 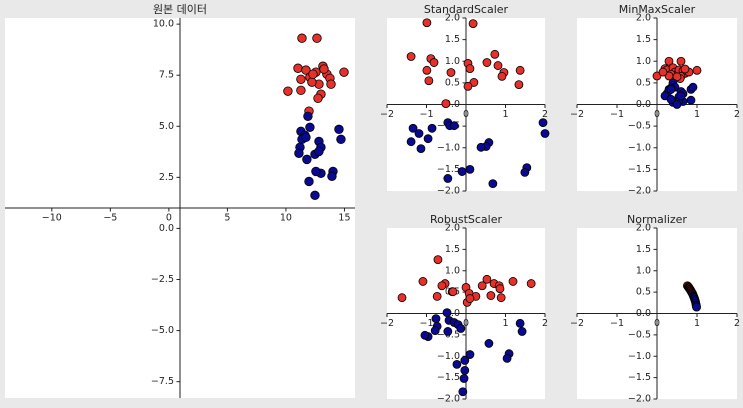 I want to click on y-tick-label: −2.5, so click(x=162, y=279).